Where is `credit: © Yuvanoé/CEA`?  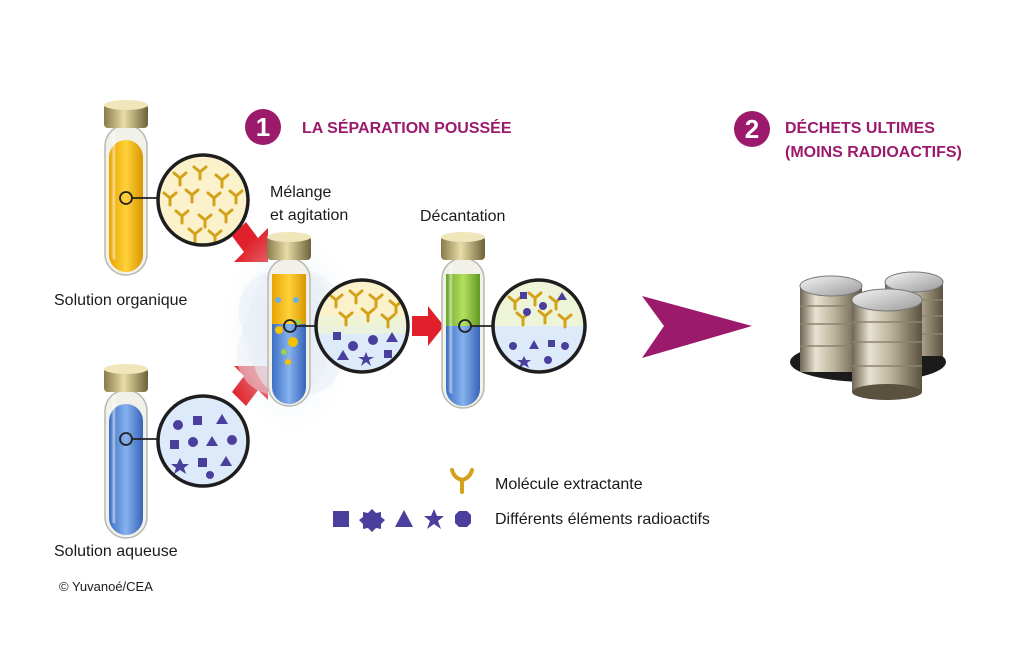
credit: © Yuvanoé/CEA is located at coordinates (106, 586).